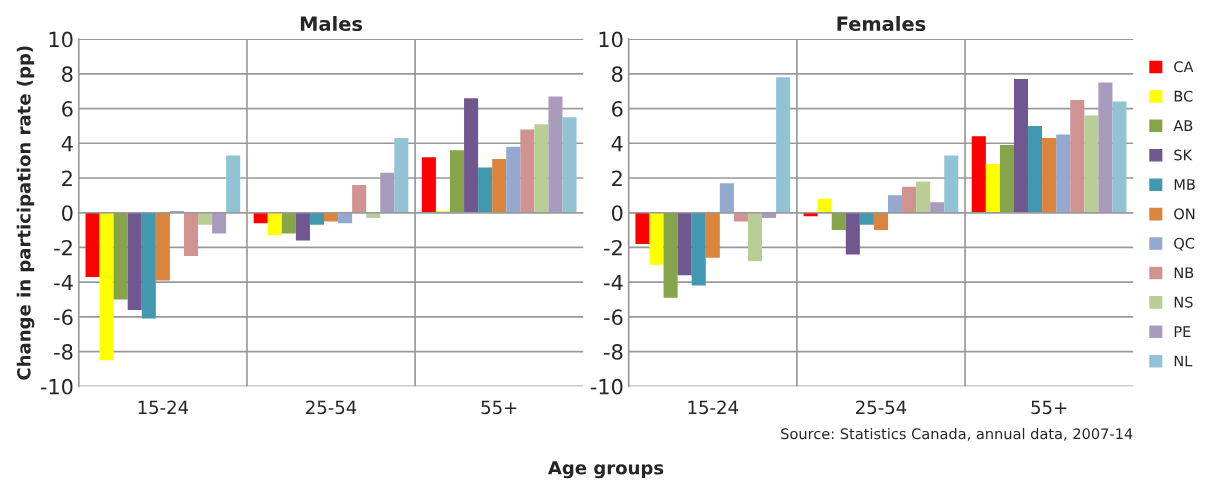 This screenshot has width=1212, height=489. Describe the element at coordinates (1184, 273) in the screenshot. I see `legend-label: NB` at that location.